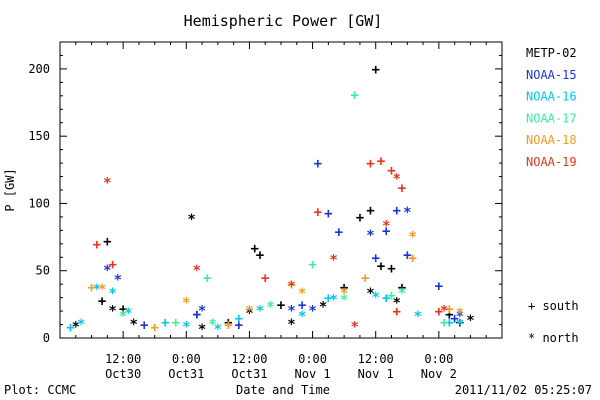 The image size is (600, 400). I want to click on legend-item: METP-02, so click(551, 53).